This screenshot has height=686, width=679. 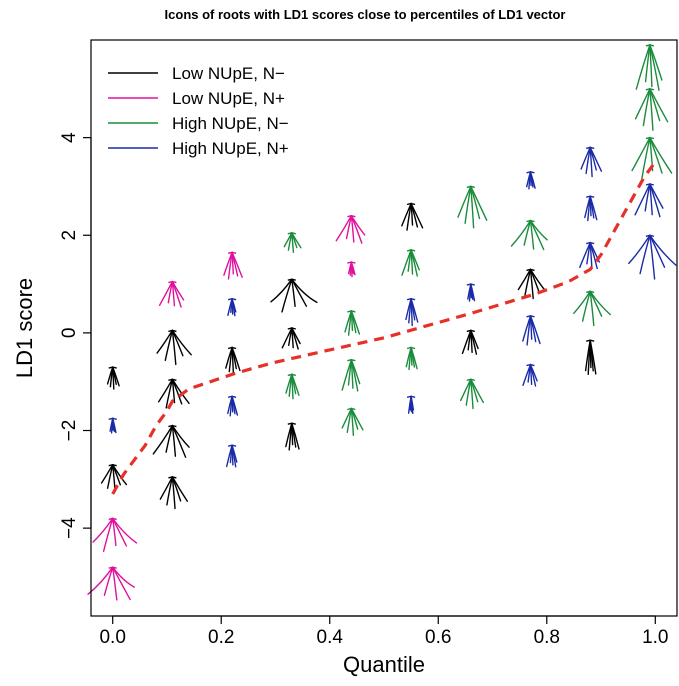 I want to click on x-tick-label: 1.0, so click(x=655, y=637).